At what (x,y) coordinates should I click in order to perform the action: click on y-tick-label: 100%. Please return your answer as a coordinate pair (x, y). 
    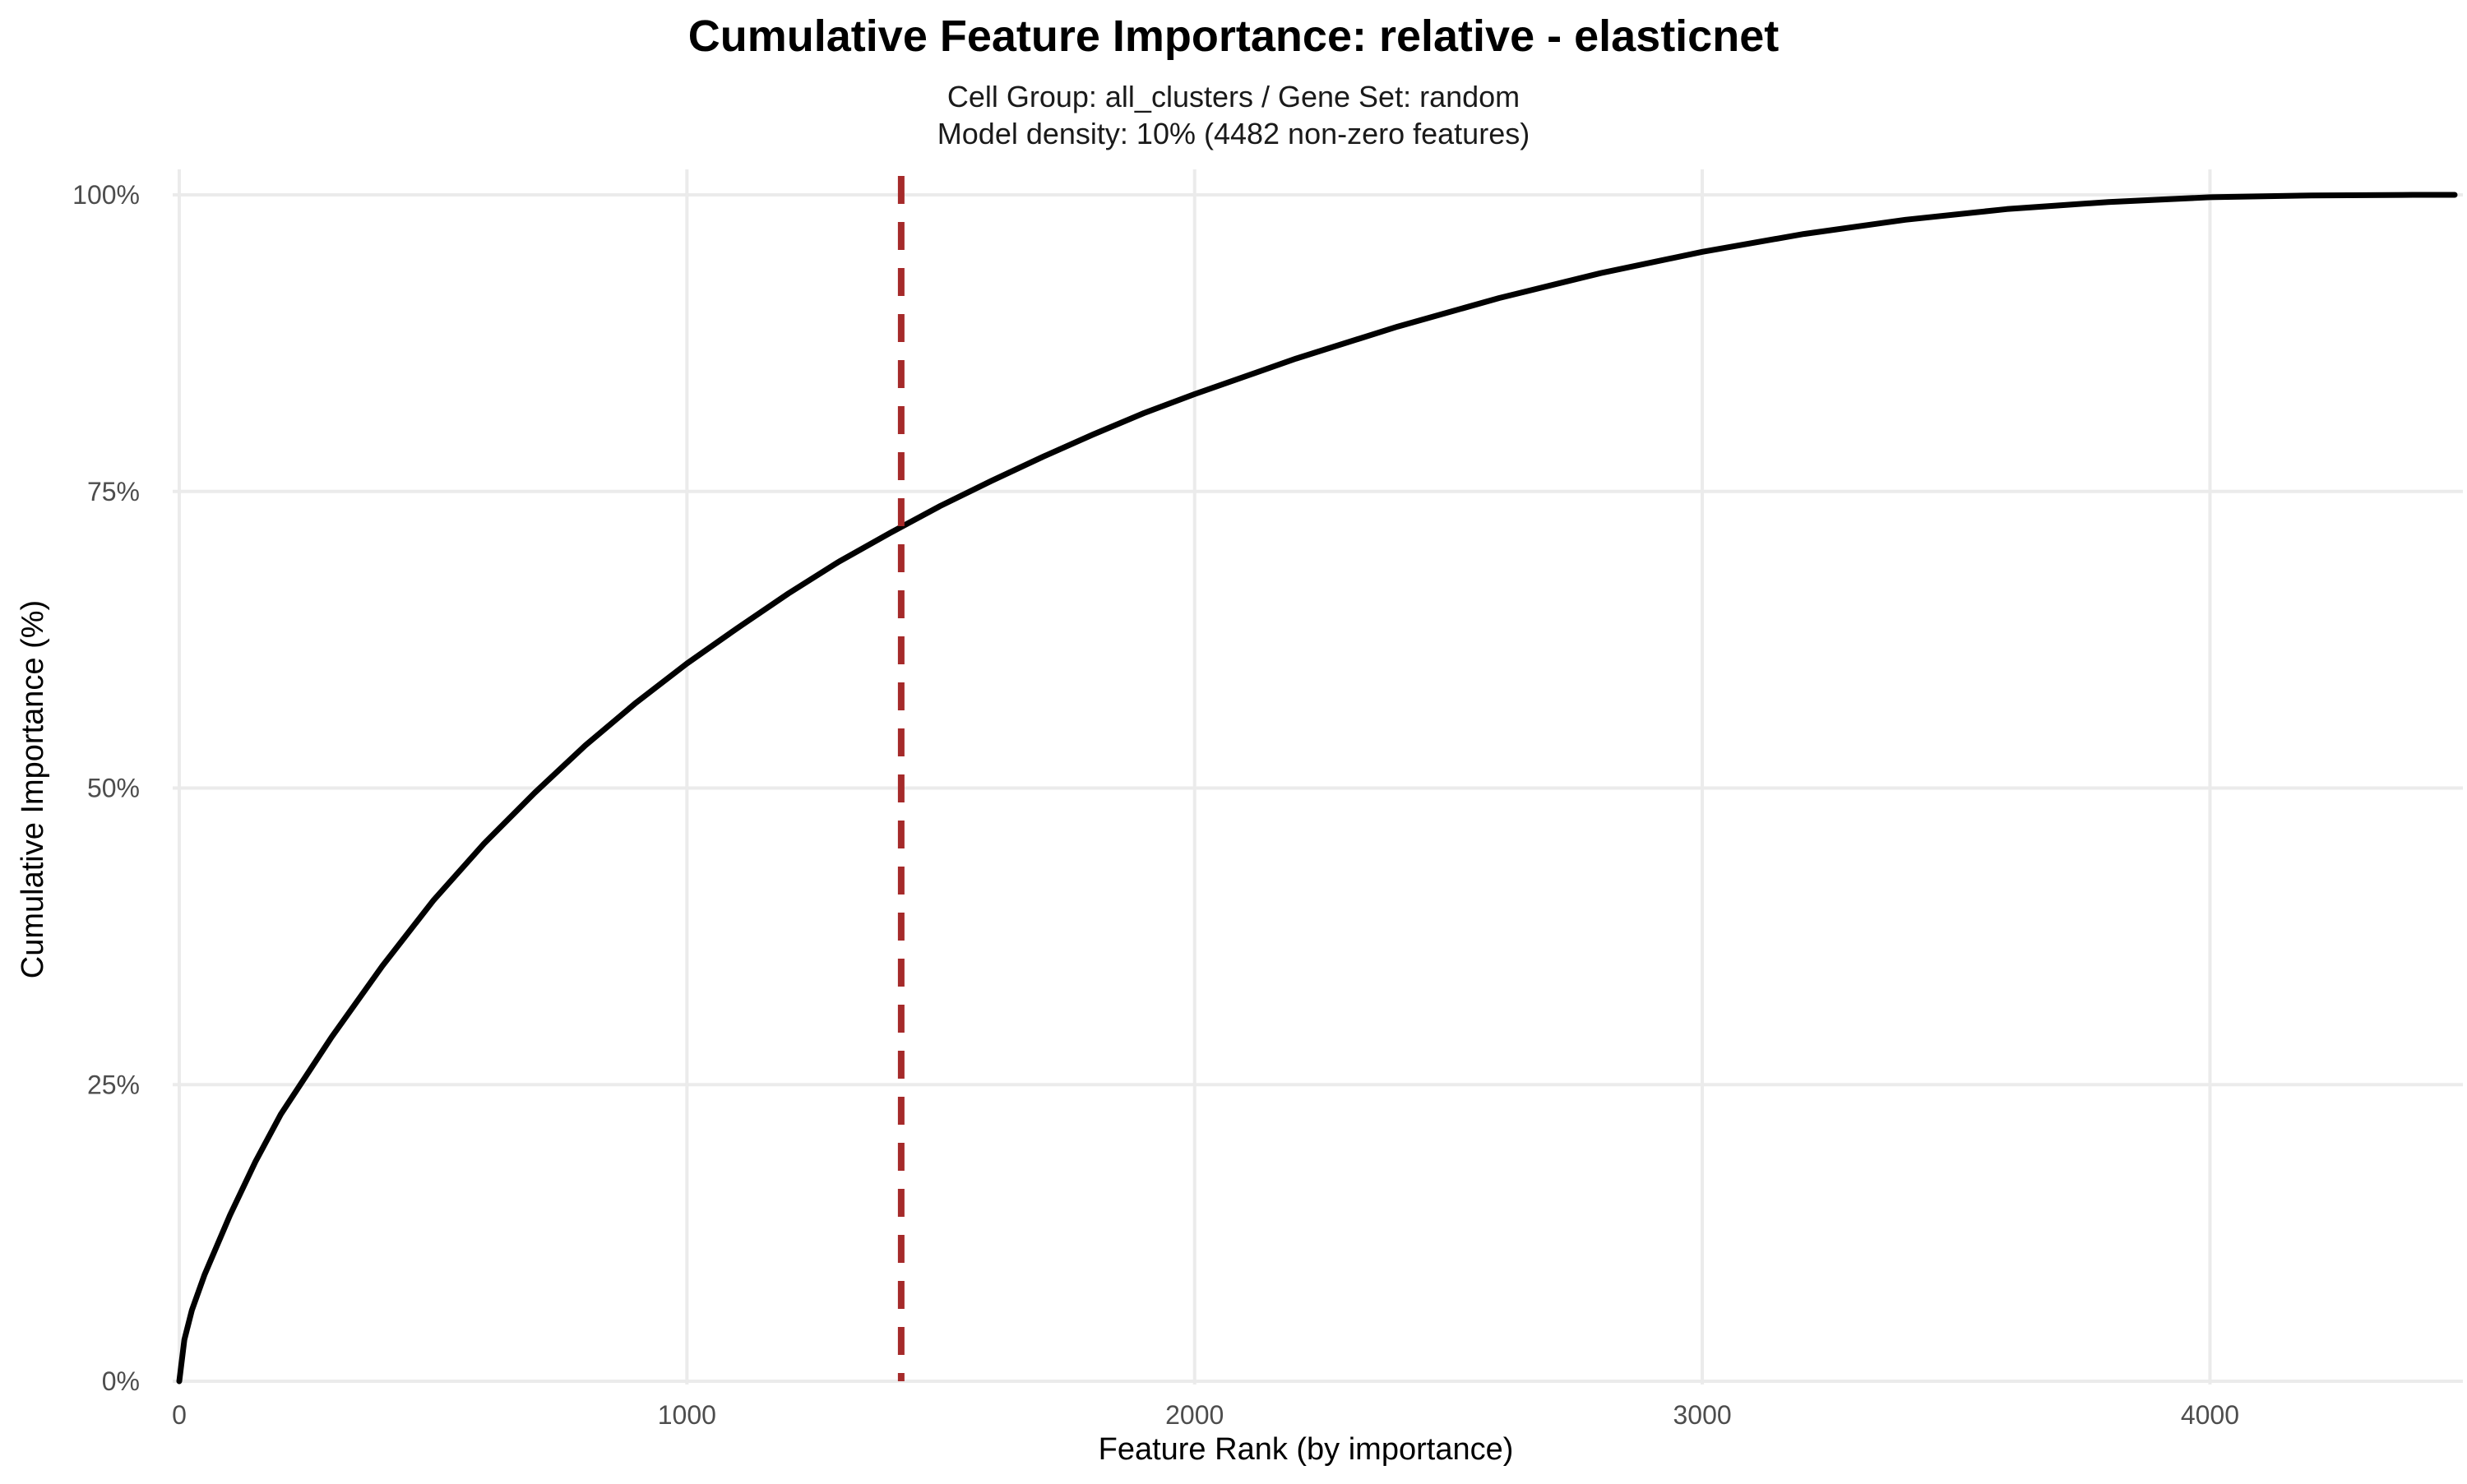
    Looking at the image, I should click on (106, 195).